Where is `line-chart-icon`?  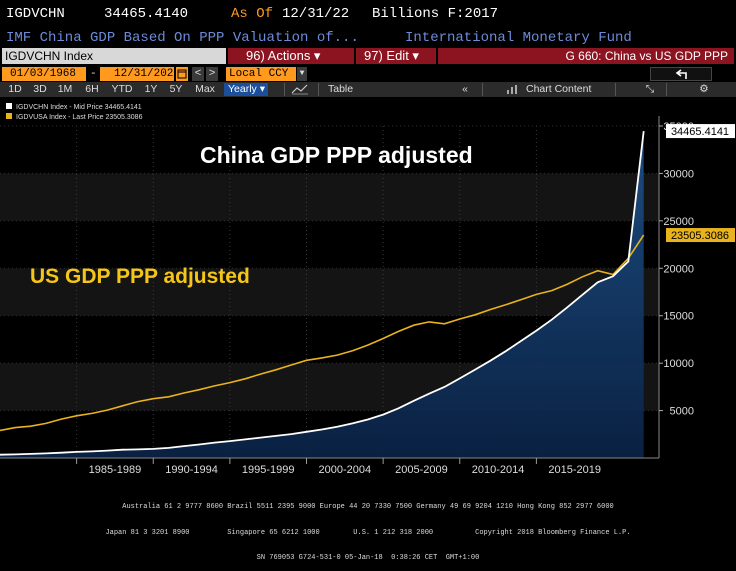 line-chart-icon is located at coordinates (300, 89).